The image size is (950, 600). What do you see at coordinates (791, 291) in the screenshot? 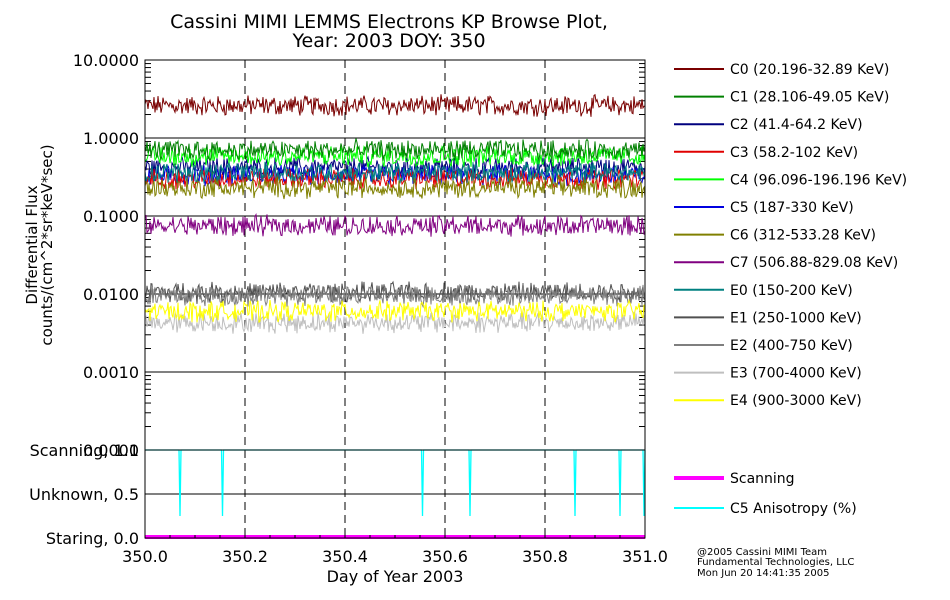
I see `flux-legend-label: E0 (150-200 KeV)` at bounding box center [791, 291].